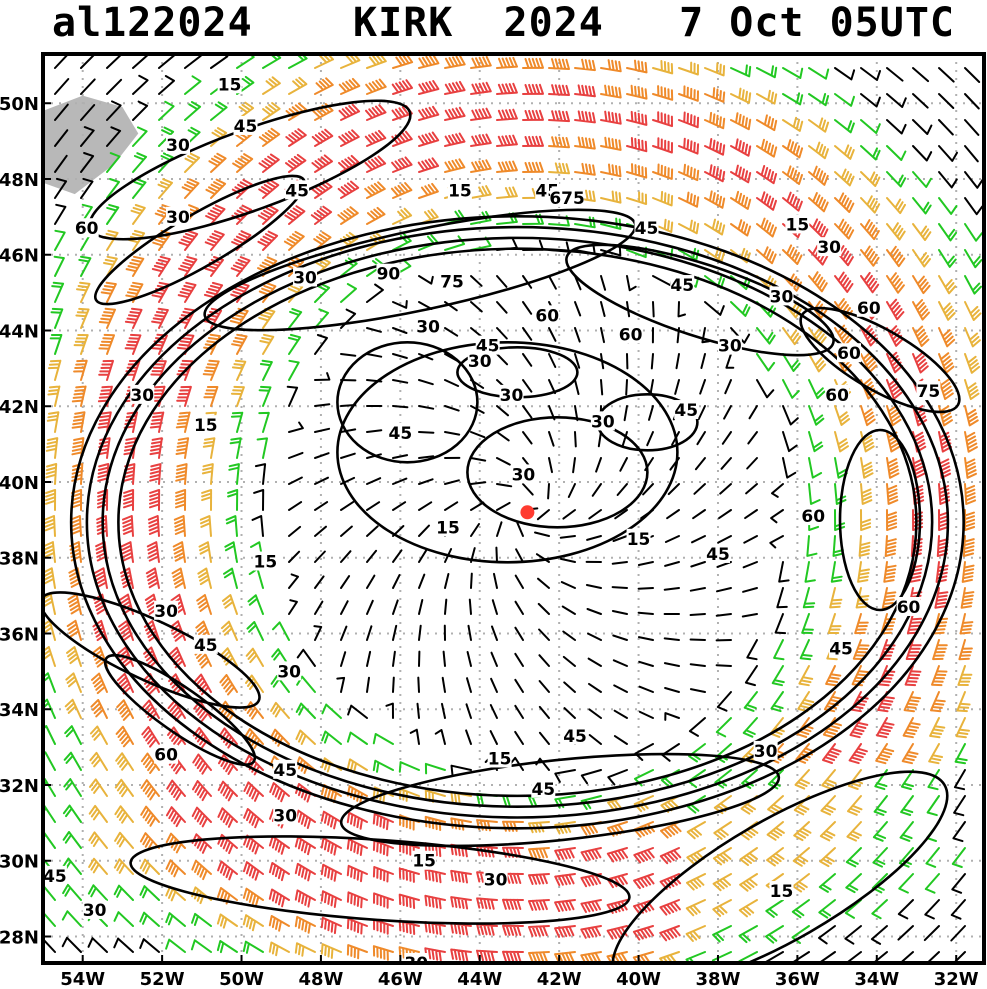  I want to click on contour-inner, so click(407, 402).